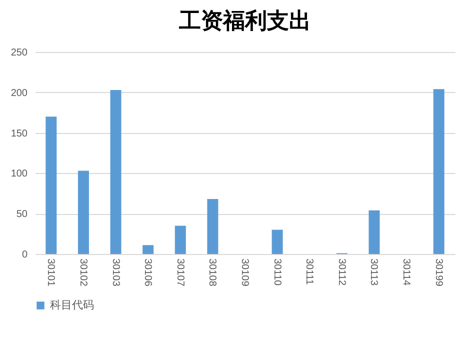 The width and height of the screenshot is (471, 339). Describe the element at coordinates (374, 272) in the screenshot. I see `x-tick-label: 30113` at that location.